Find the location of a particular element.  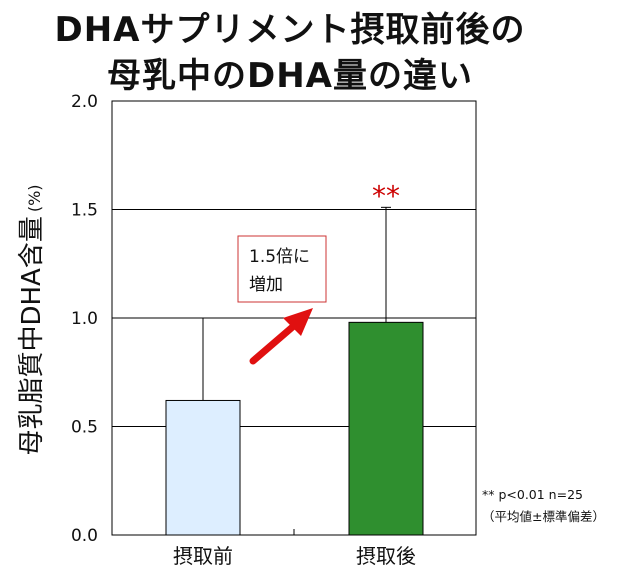

increase-arrow-shaft is located at coordinates (274, 342).